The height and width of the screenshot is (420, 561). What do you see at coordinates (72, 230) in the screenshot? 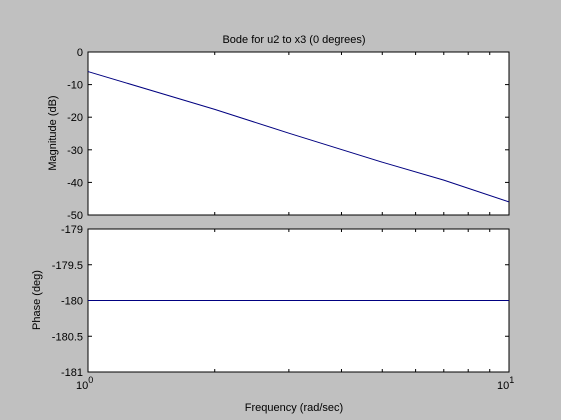
I see `phase-ytick-label: -179` at bounding box center [72, 230].